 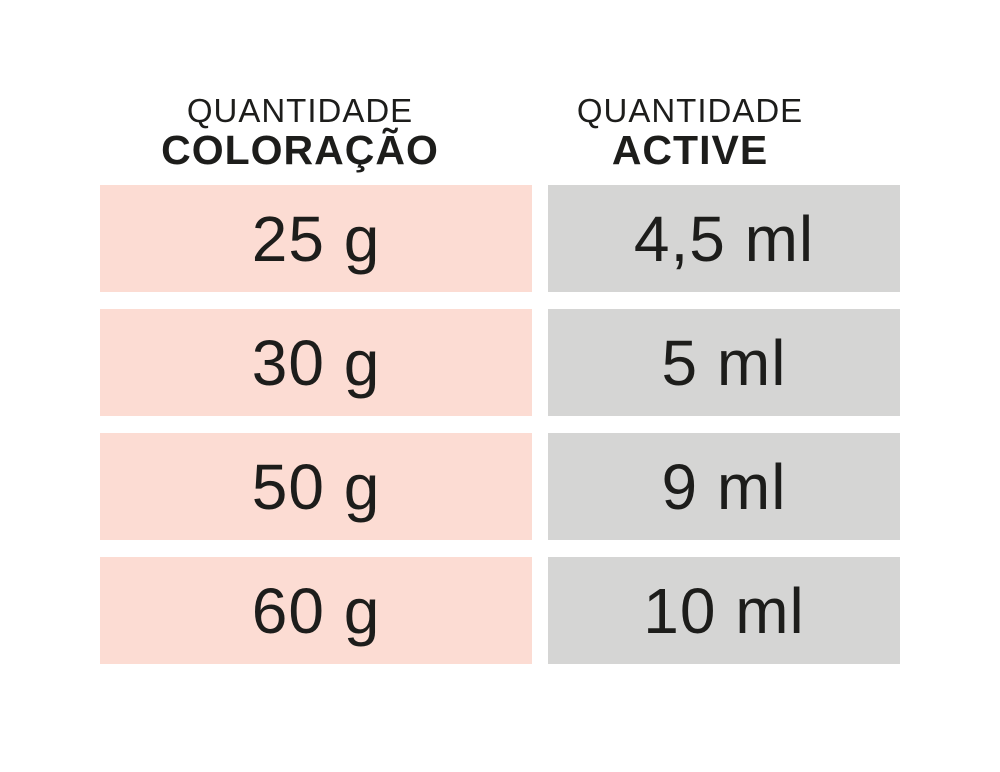 What do you see at coordinates (724, 610) in the screenshot?
I see `table-cell-active-row4: 10 ml` at bounding box center [724, 610].